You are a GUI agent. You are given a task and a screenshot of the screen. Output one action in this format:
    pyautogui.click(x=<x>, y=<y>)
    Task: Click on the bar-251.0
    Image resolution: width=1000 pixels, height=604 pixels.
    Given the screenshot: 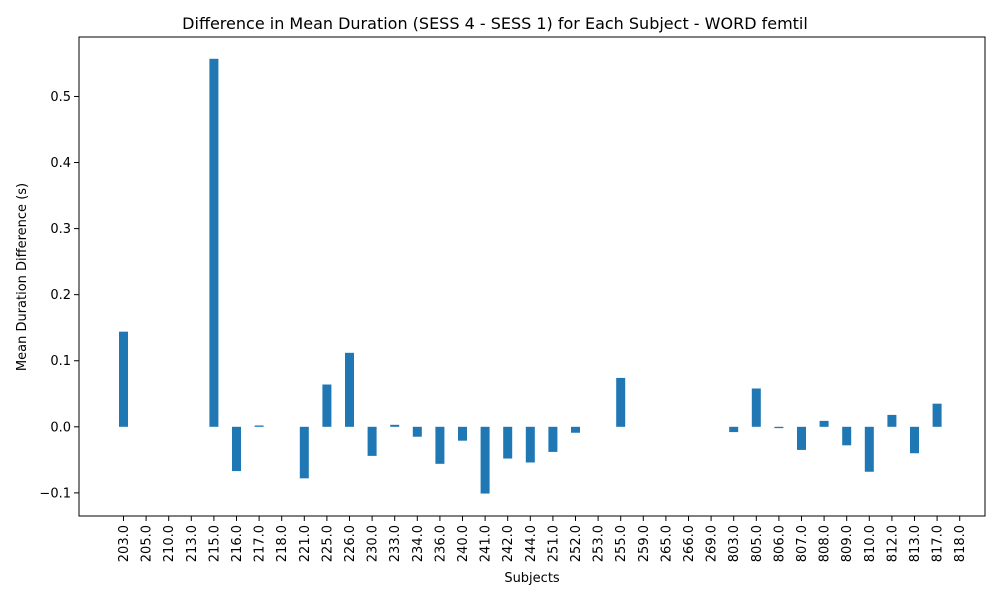 What is the action you would take?
    pyautogui.click(x=553, y=439)
    